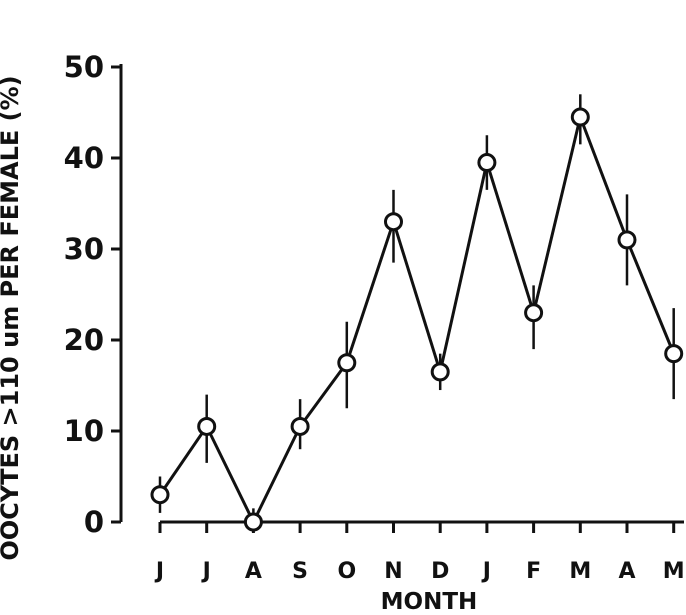 Image resolution: width=686 pixels, height=615 pixels. I want to click on x-axis-title: MONTH, so click(429, 602).